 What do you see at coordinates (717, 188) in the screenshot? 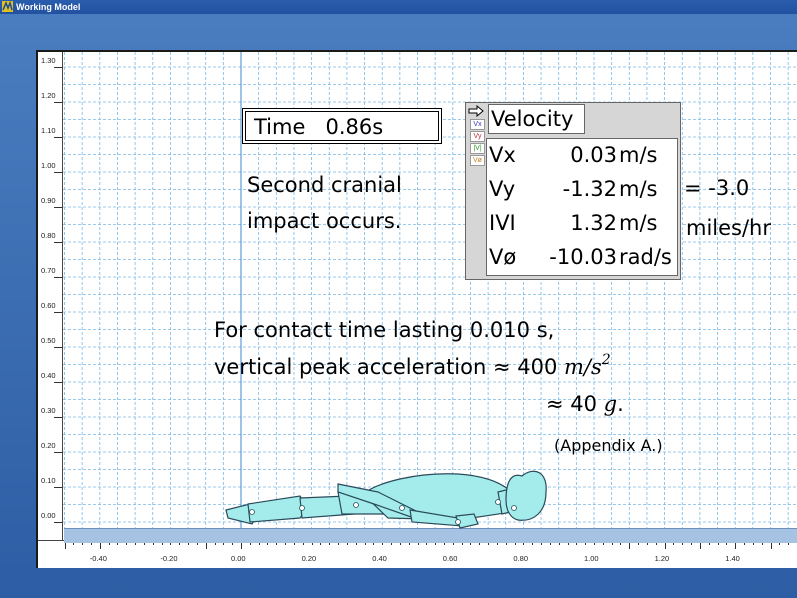
I see `conversion-equals: = -3.0` at bounding box center [717, 188].